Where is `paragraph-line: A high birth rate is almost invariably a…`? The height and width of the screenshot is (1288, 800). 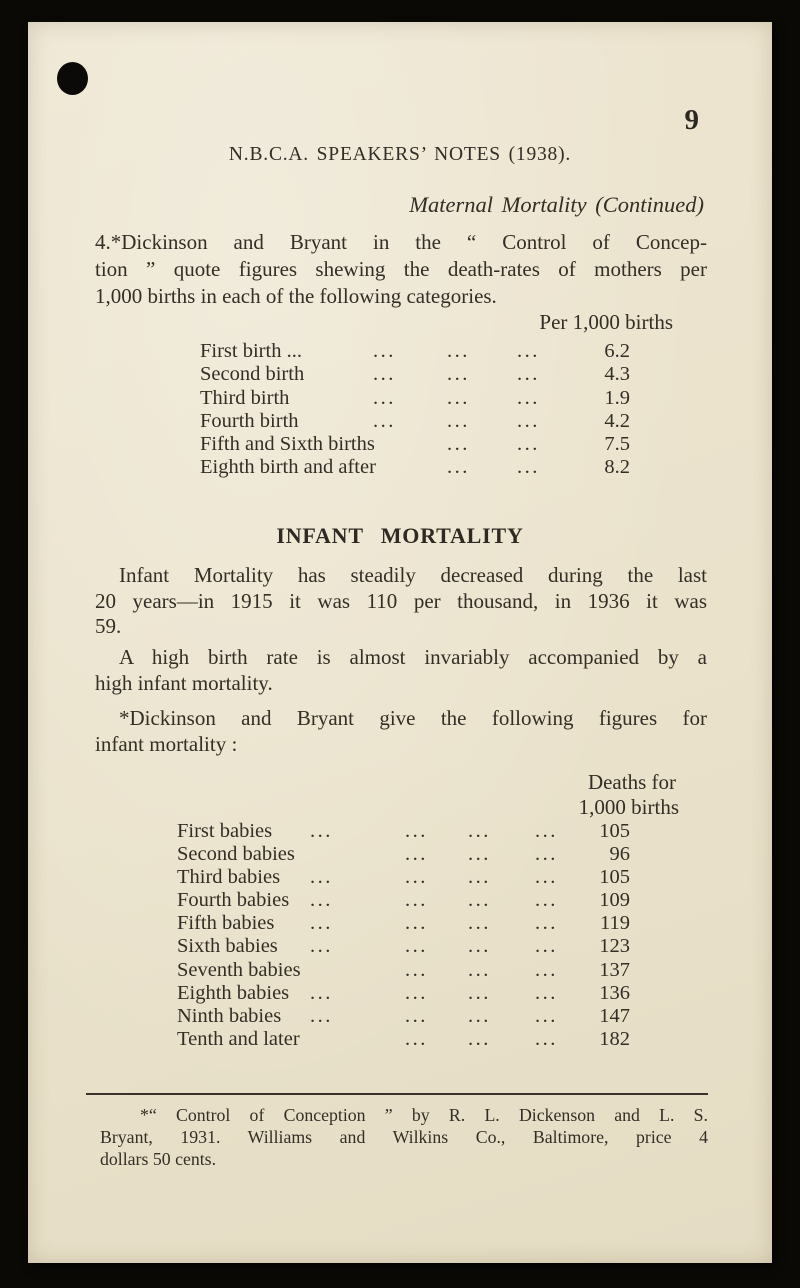 paragraph-line: A high birth rate is almost invariably a… is located at coordinates (413, 657).